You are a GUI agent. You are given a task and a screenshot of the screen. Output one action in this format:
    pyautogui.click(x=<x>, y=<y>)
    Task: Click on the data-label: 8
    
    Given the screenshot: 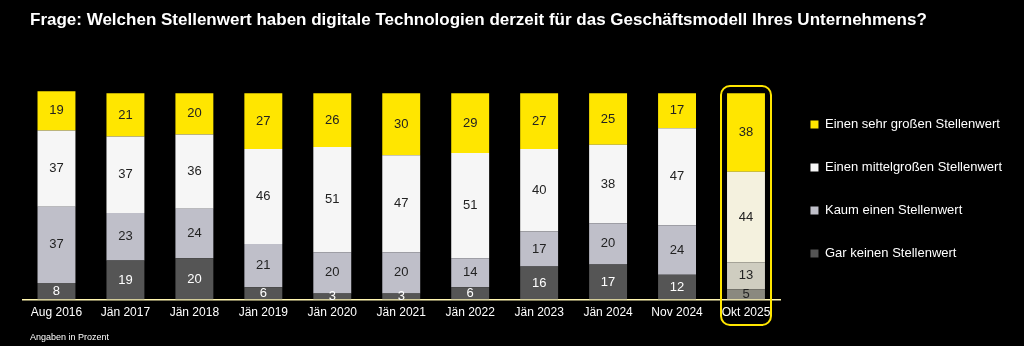 What is the action you would take?
    pyautogui.click(x=56, y=290)
    